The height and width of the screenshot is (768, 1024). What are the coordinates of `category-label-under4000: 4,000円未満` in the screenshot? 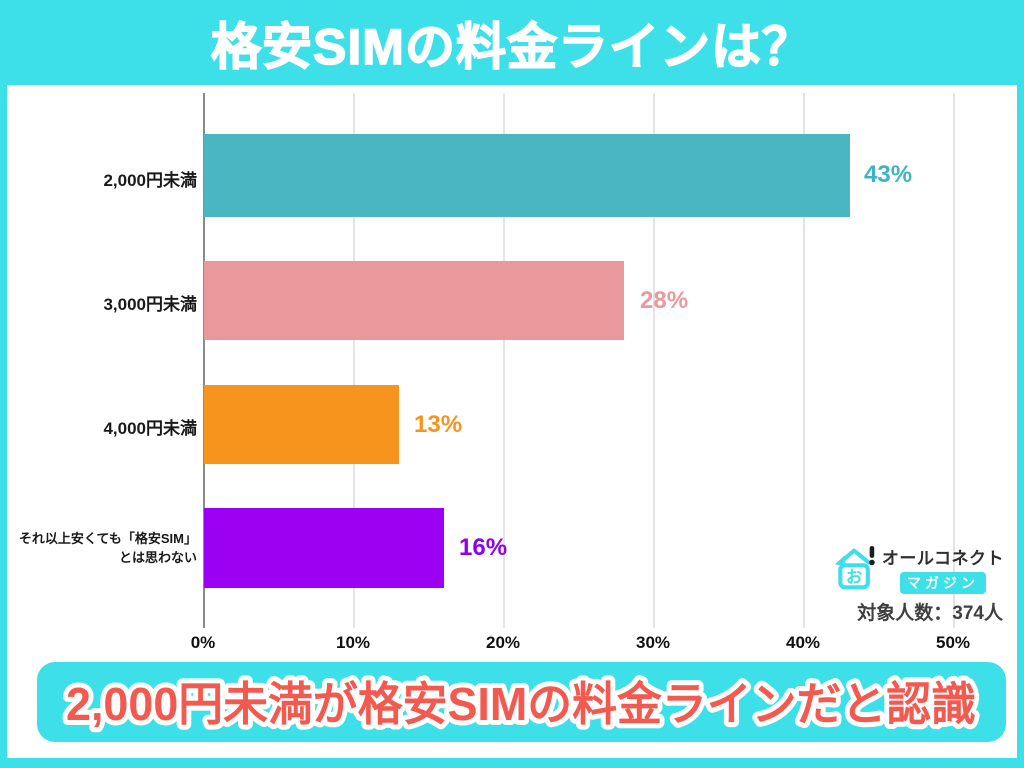 It's located at (150, 428).